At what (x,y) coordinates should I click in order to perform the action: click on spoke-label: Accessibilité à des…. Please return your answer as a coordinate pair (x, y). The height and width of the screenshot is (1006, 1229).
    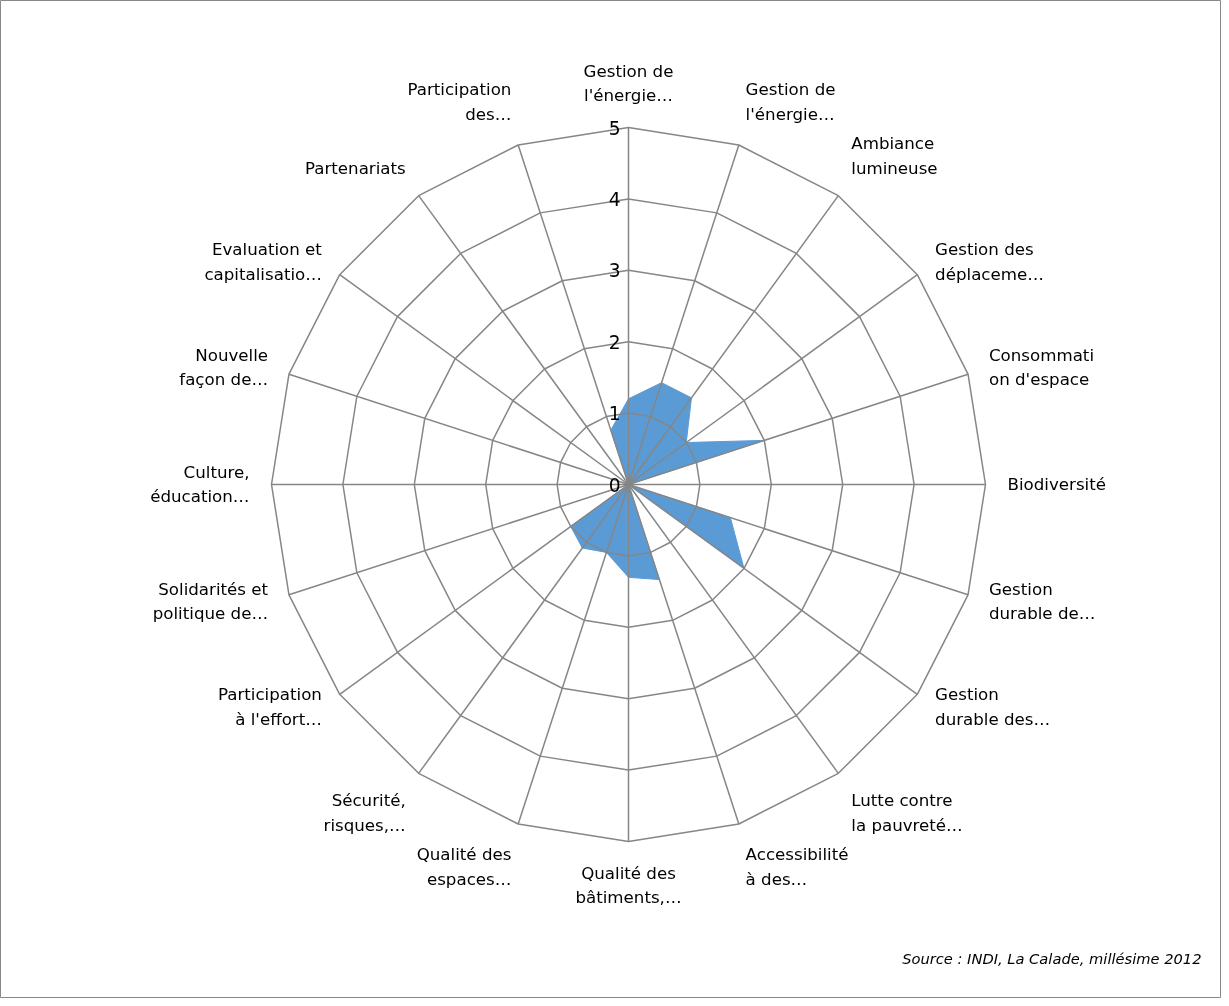
    Looking at the image, I should click on (797, 866).